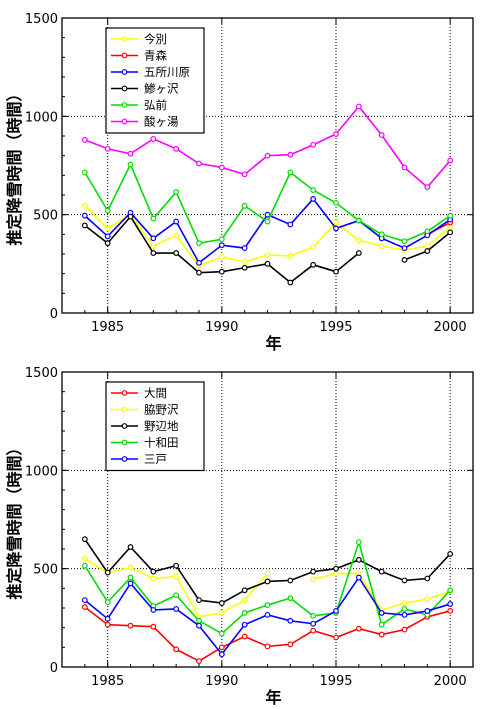 This screenshot has width=490, height=709. I want to click on x-tick-label: 1985, so click(107, 681).